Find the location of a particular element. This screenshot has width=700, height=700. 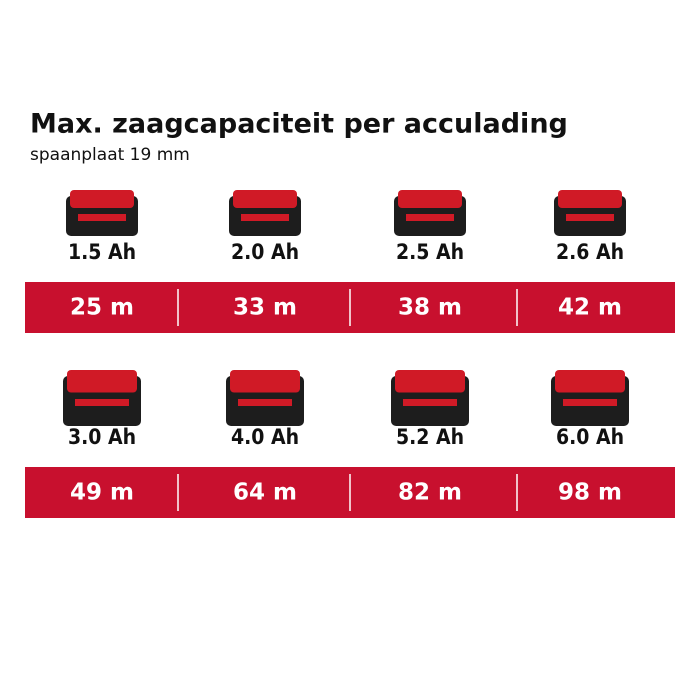

distance-label: 25 m is located at coordinates (102, 308).